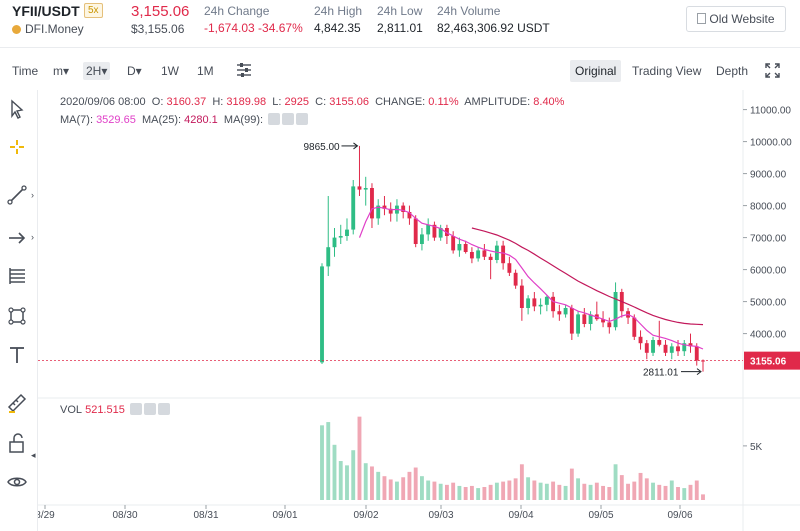 Image resolution: width=800 pixels, height=531 pixels. I want to click on indicator-settings-icon, so click(244, 72).